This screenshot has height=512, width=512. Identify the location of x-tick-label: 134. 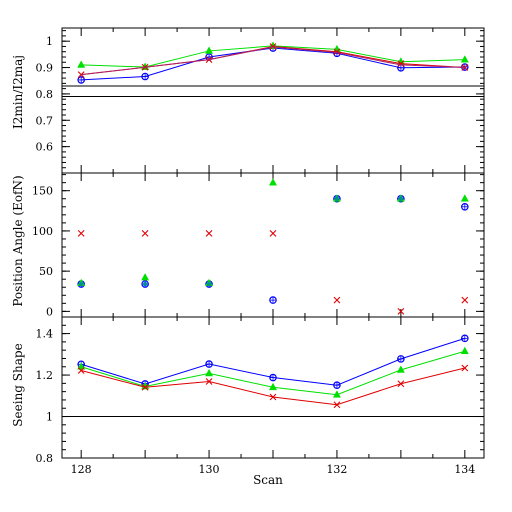
(464, 469).